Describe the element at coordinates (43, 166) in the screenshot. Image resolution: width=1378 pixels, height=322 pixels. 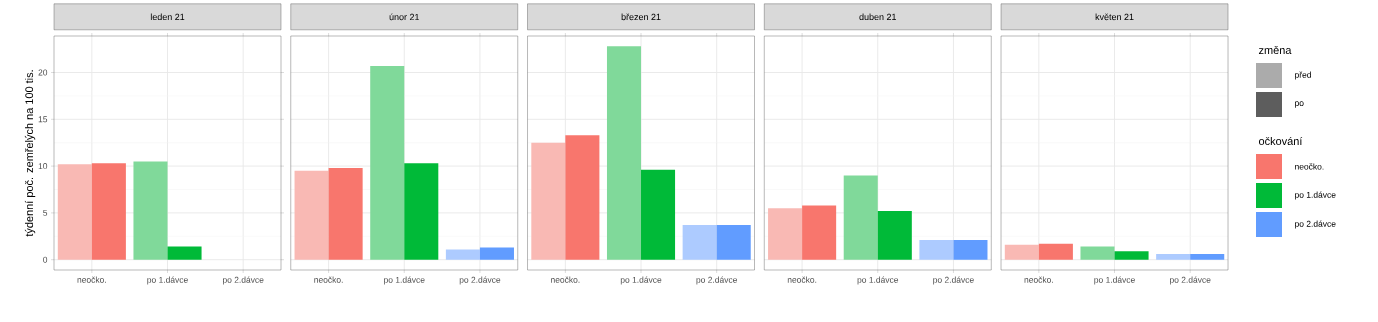
I see `y-tick-label: 10` at that location.